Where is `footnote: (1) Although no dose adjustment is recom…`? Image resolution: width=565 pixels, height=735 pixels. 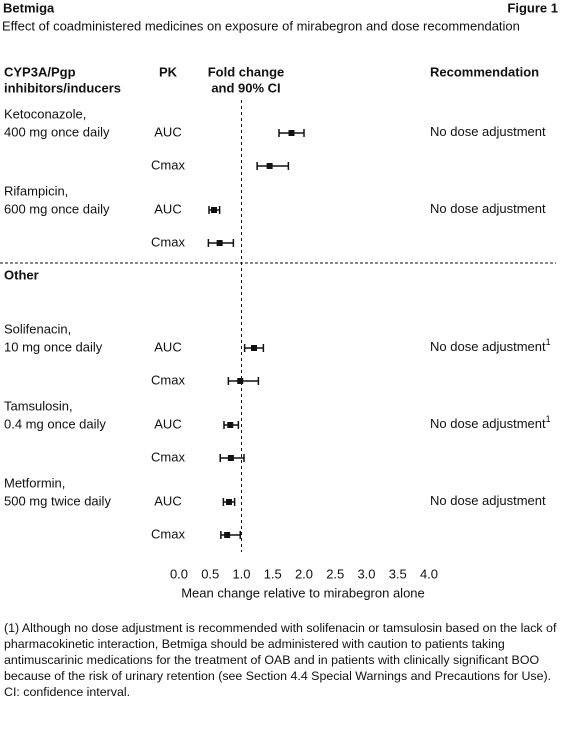
footnote: (1) Although no dose adjustment is recom… is located at coordinates (280, 652).